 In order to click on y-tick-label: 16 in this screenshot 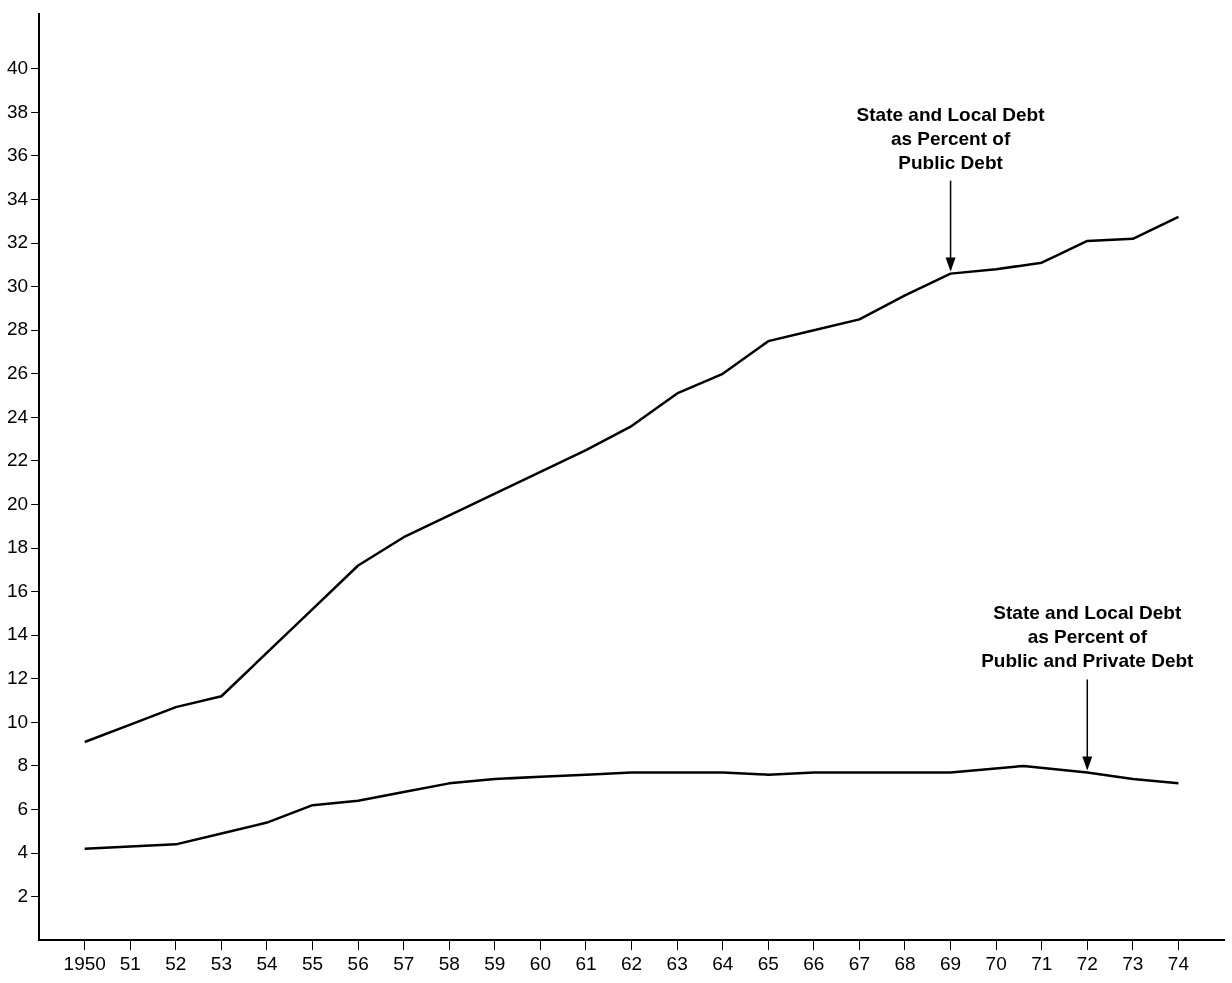, I will do `click(17, 590)`.